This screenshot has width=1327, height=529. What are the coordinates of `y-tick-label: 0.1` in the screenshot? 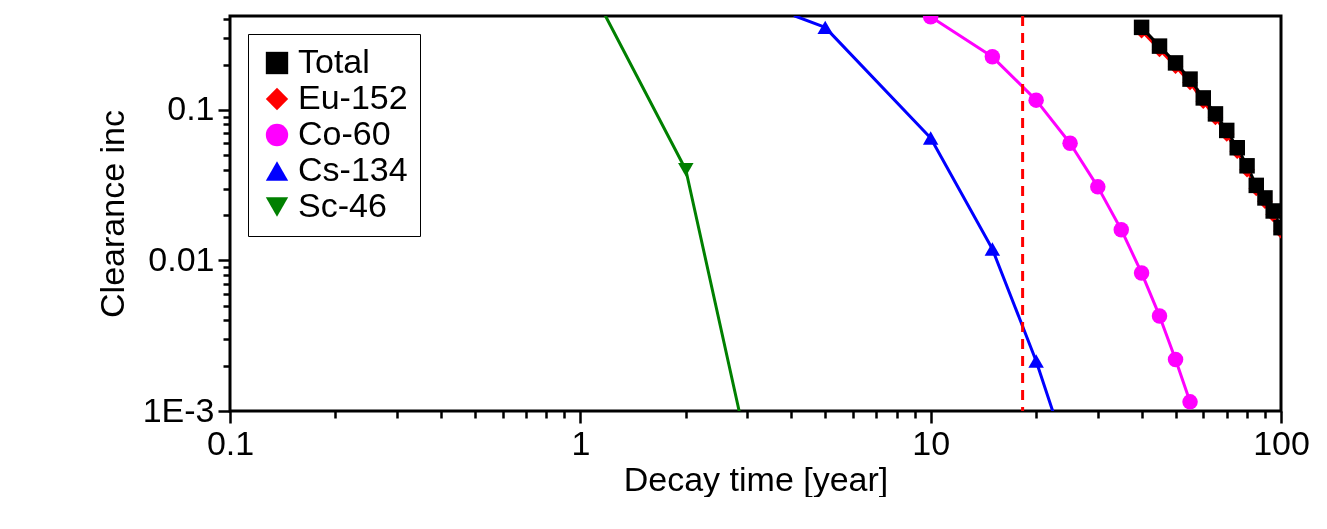 It's located at (191, 108).